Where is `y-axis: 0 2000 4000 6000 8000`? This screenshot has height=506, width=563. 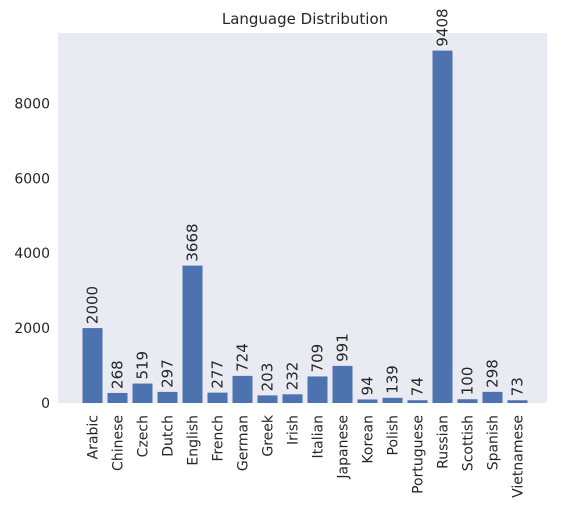 y-axis: 0 2000 4000 6000 8000 is located at coordinates (32, 254).